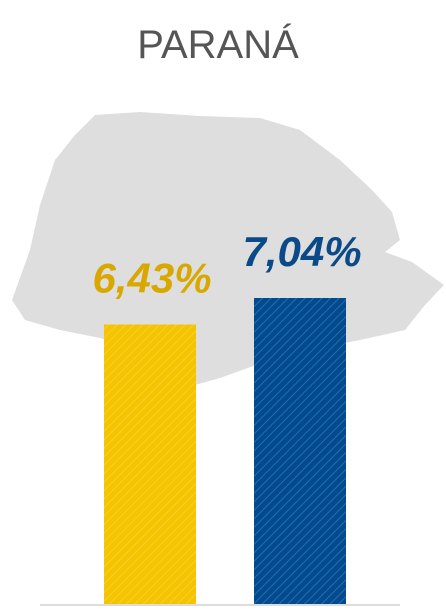 Image resolution: width=446 pixels, height=610 pixels. Describe the element at coordinates (301, 251) in the screenshot. I see `value-label: 7,04%` at that location.